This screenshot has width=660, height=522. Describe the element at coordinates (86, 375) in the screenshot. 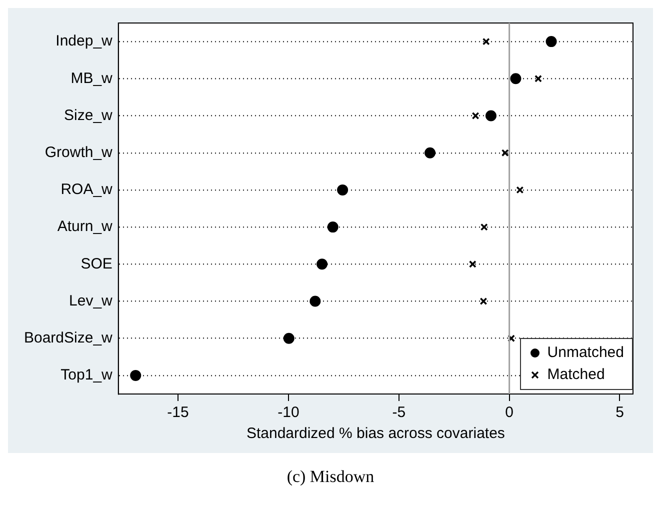

I see `y-tick-label: Top1_w` at that location.